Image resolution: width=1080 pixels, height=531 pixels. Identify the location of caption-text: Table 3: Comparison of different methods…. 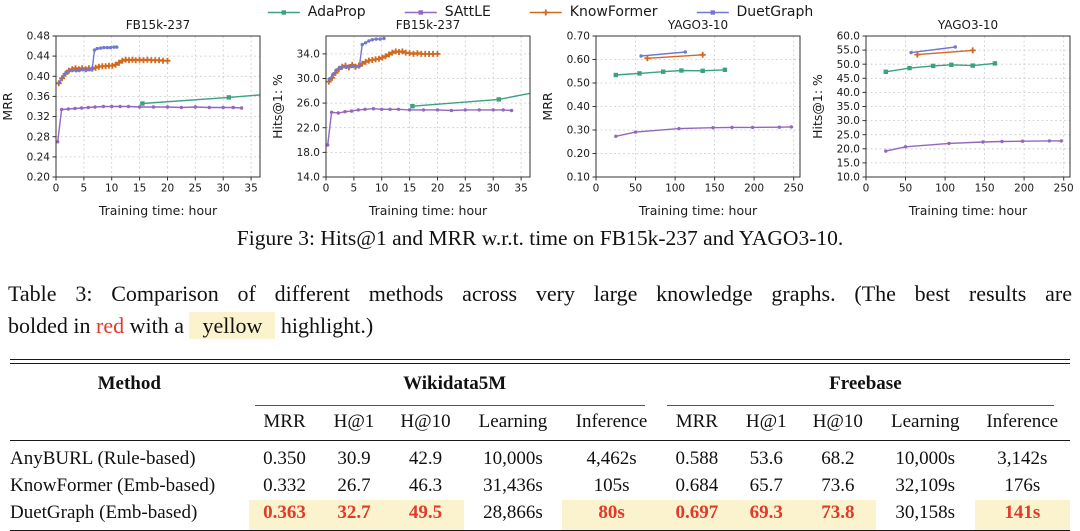
(540, 293).